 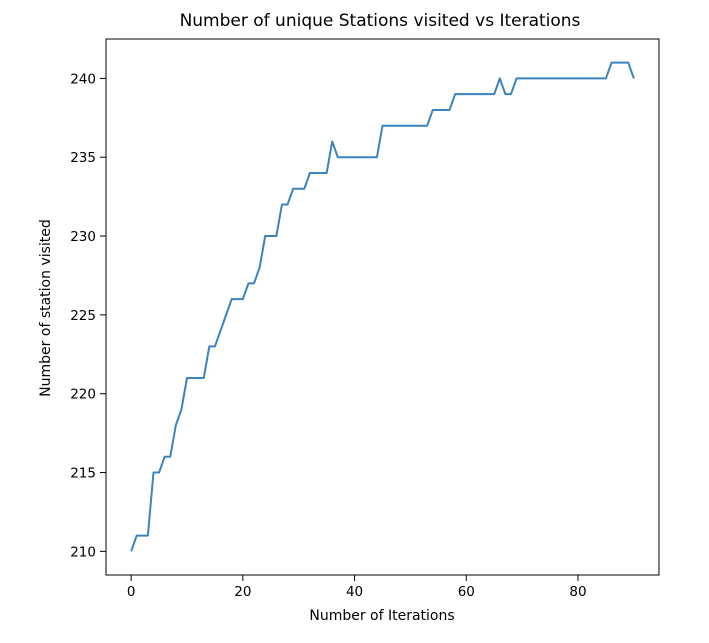 I want to click on y-axis: 210 215 220 225 230 235 240, so click(x=88, y=315).